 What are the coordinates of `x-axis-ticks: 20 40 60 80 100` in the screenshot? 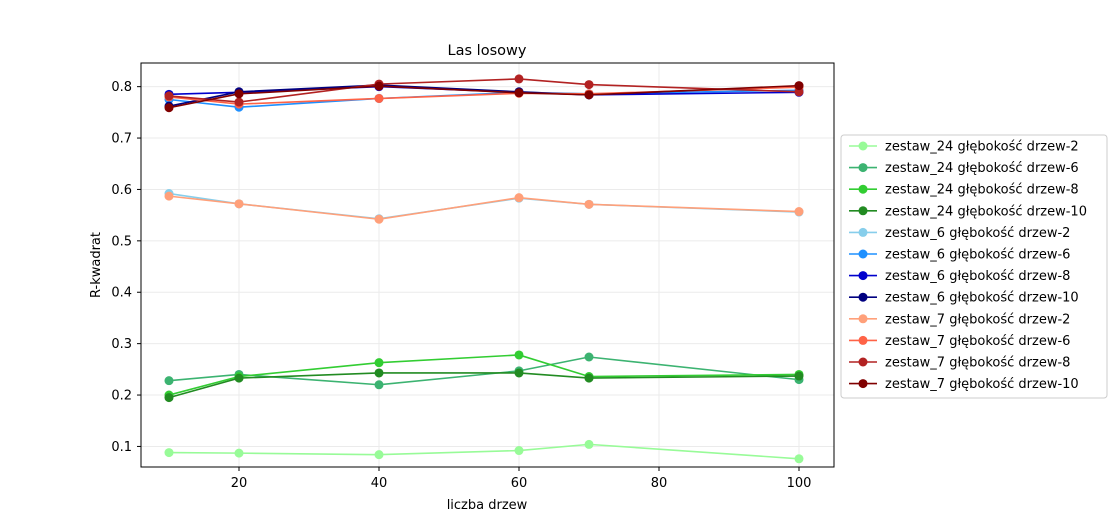 It's located at (521, 479).